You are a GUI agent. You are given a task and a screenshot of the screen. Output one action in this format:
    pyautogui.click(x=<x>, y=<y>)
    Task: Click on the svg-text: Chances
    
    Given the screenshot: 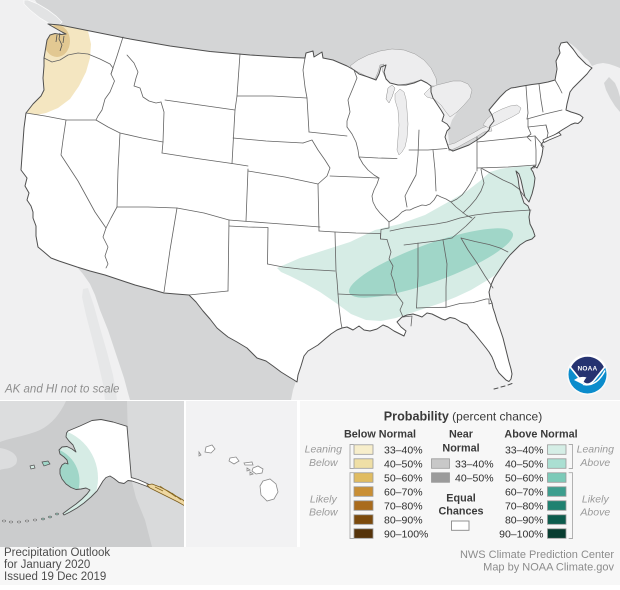 What is the action you would take?
    pyautogui.click(x=460, y=512)
    